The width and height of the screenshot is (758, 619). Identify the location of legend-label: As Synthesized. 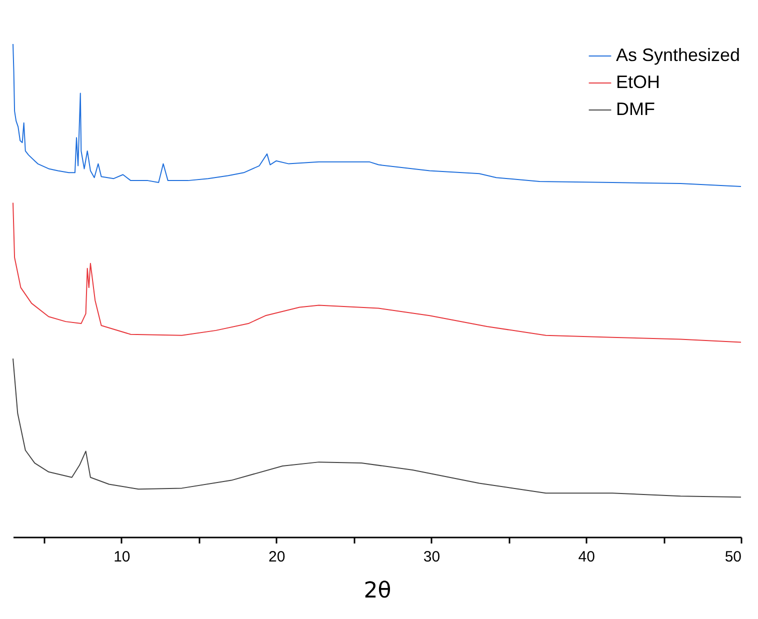
(678, 55).